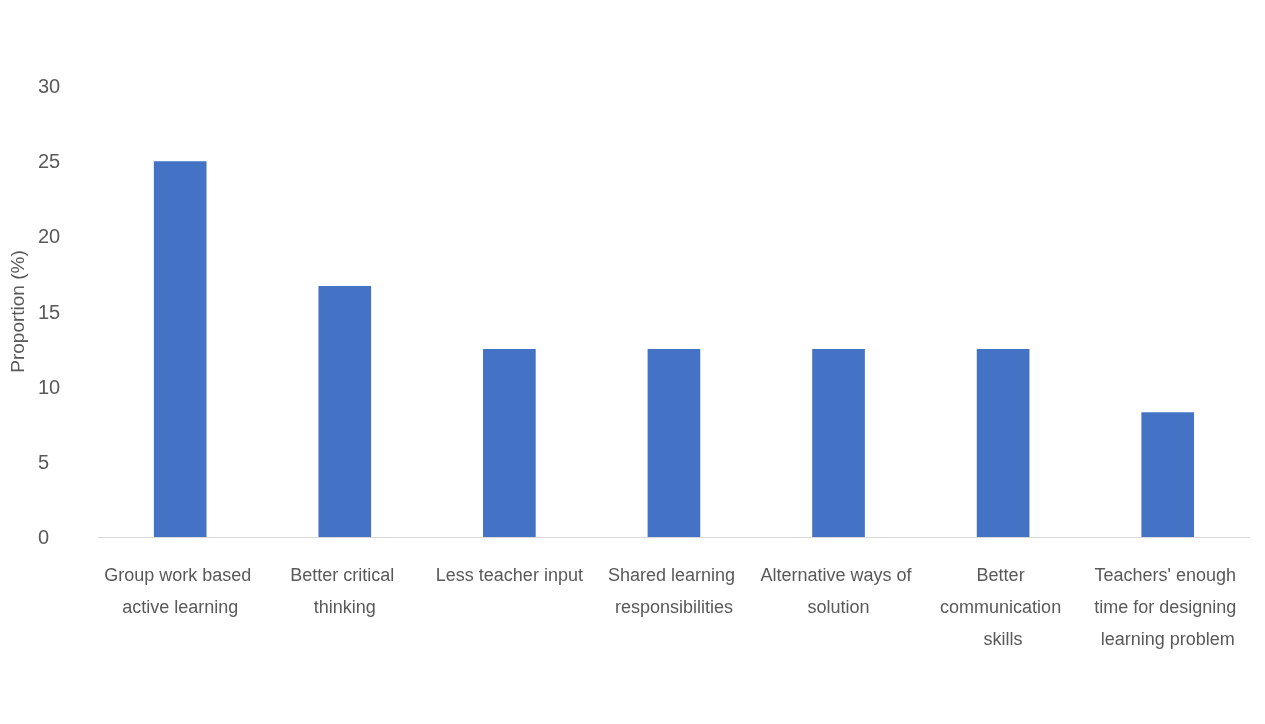 The width and height of the screenshot is (1265, 724). I want to click on y-tick-label: 10, so click(49, 386).